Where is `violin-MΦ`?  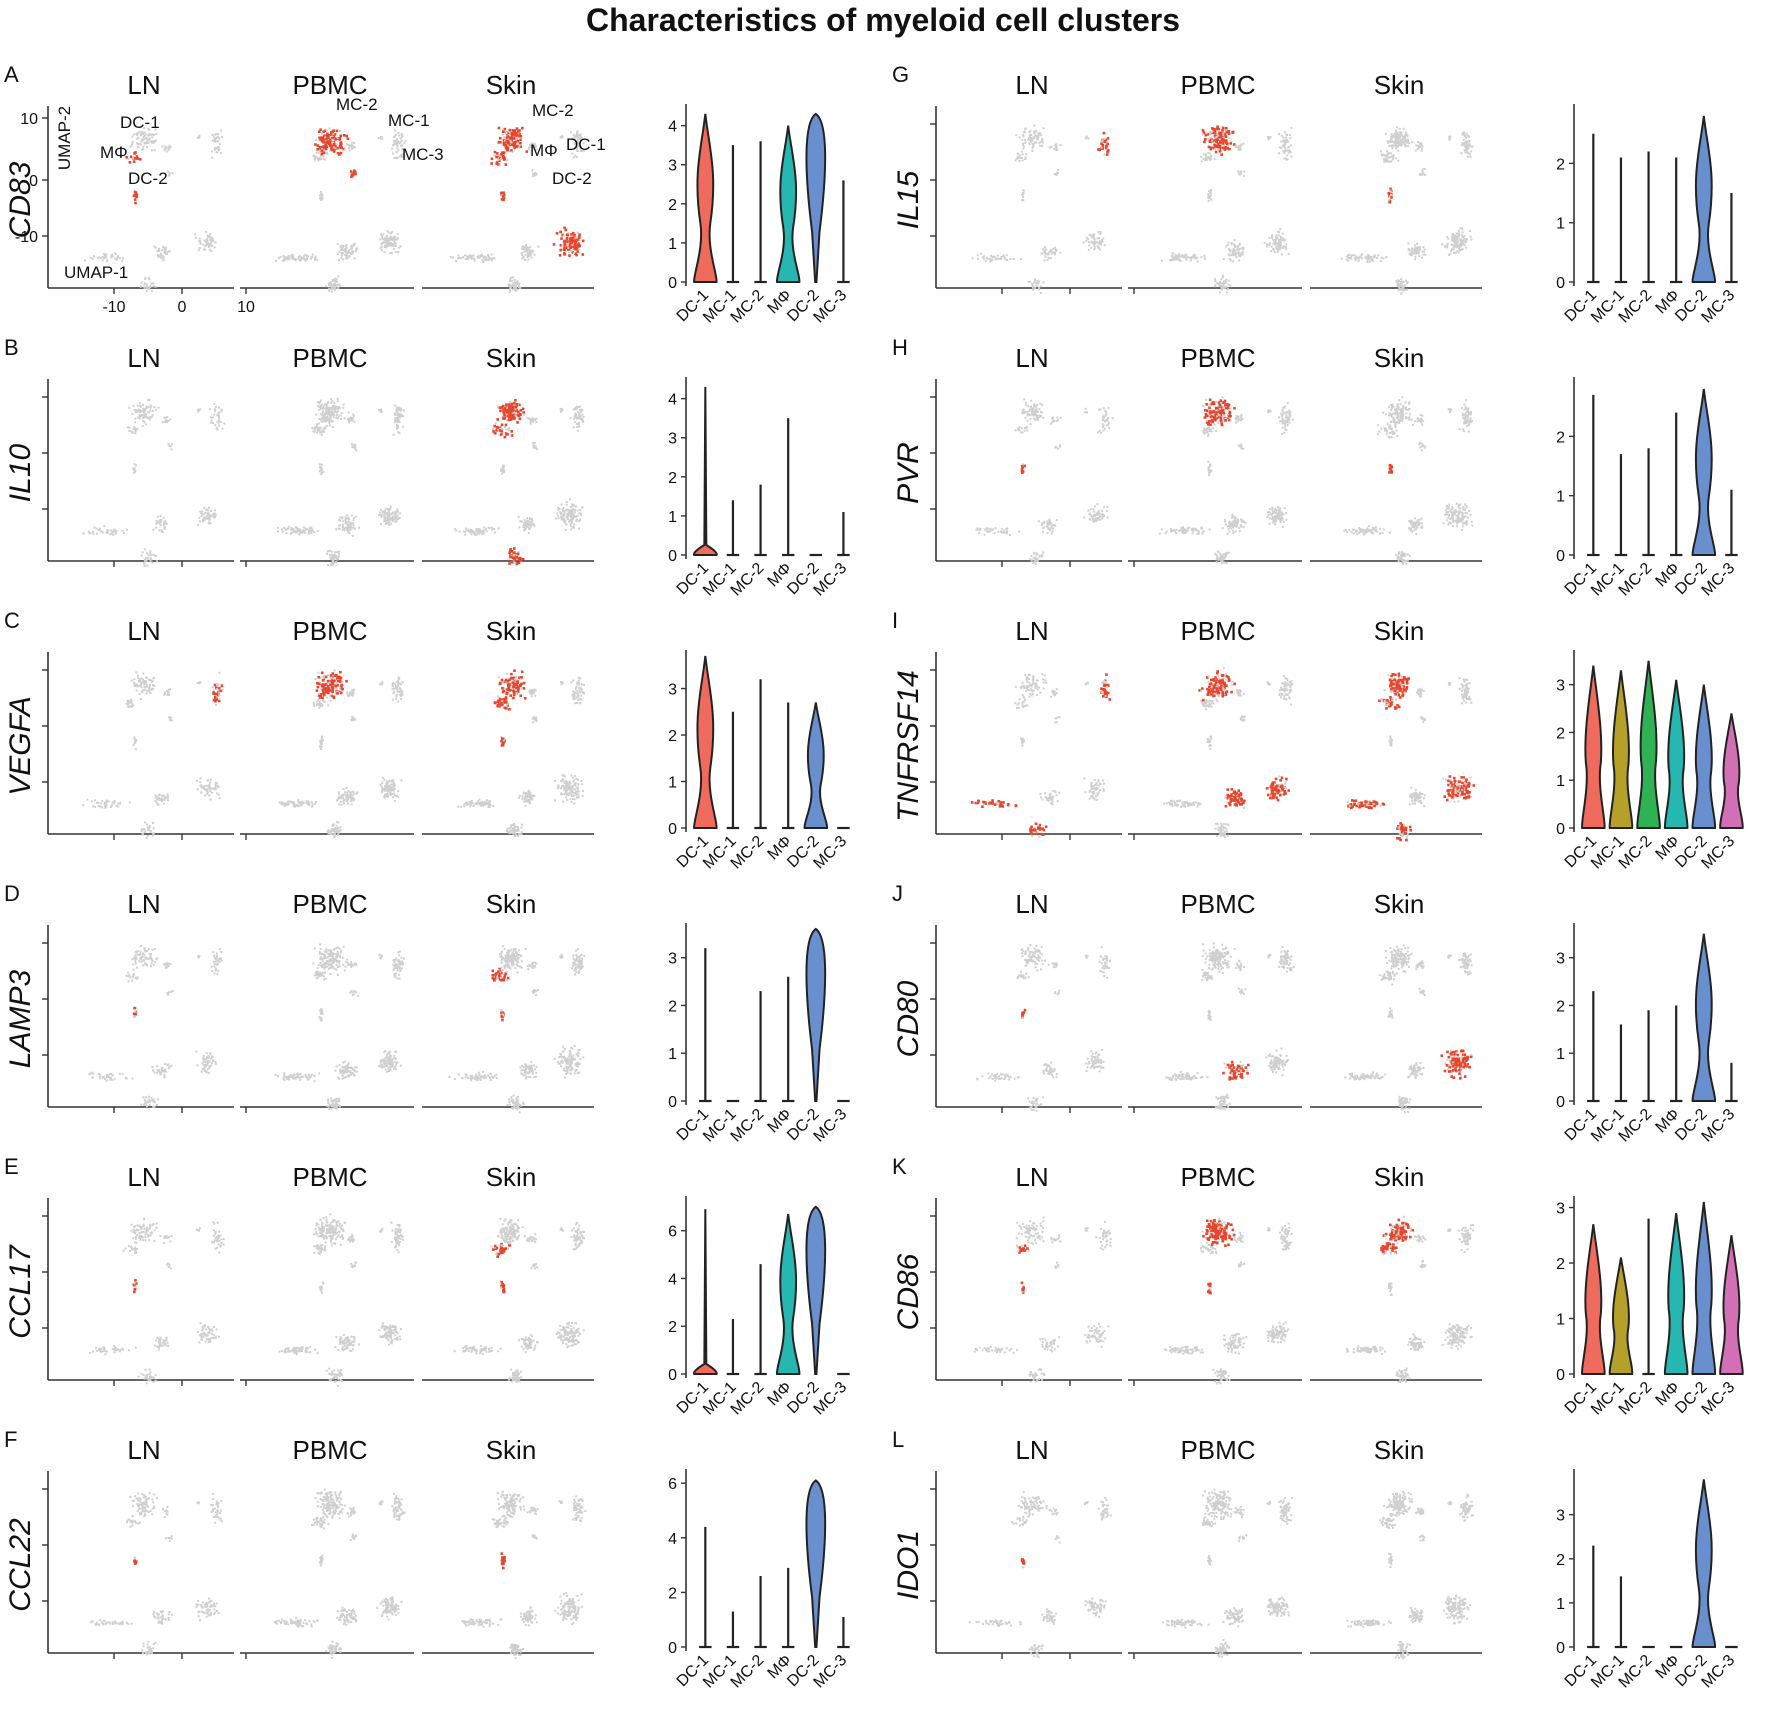 violin-MΦ is located at coordinates (788, 204).